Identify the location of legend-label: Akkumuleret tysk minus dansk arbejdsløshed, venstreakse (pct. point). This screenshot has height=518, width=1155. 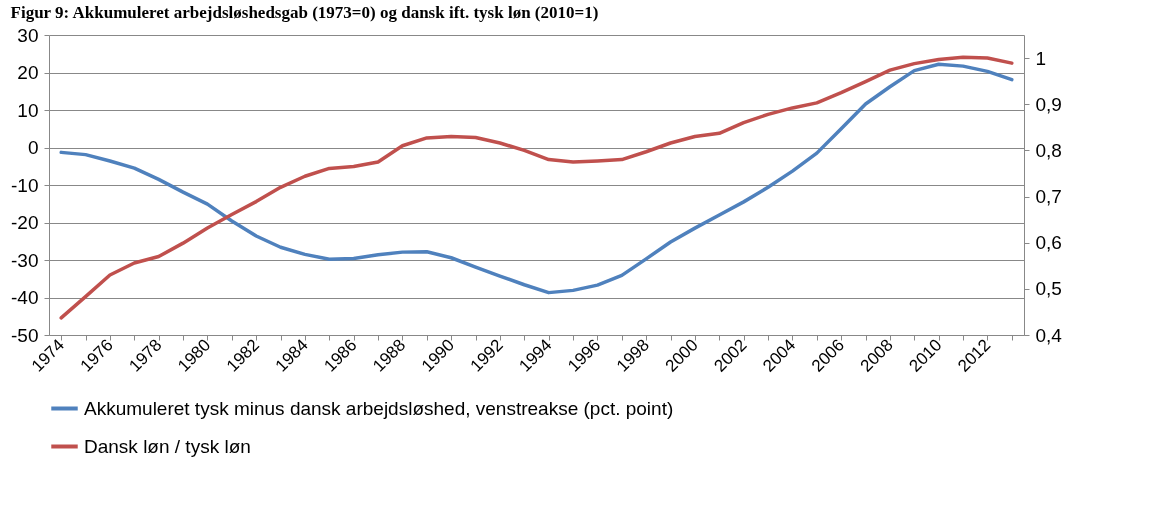
(379, 408).